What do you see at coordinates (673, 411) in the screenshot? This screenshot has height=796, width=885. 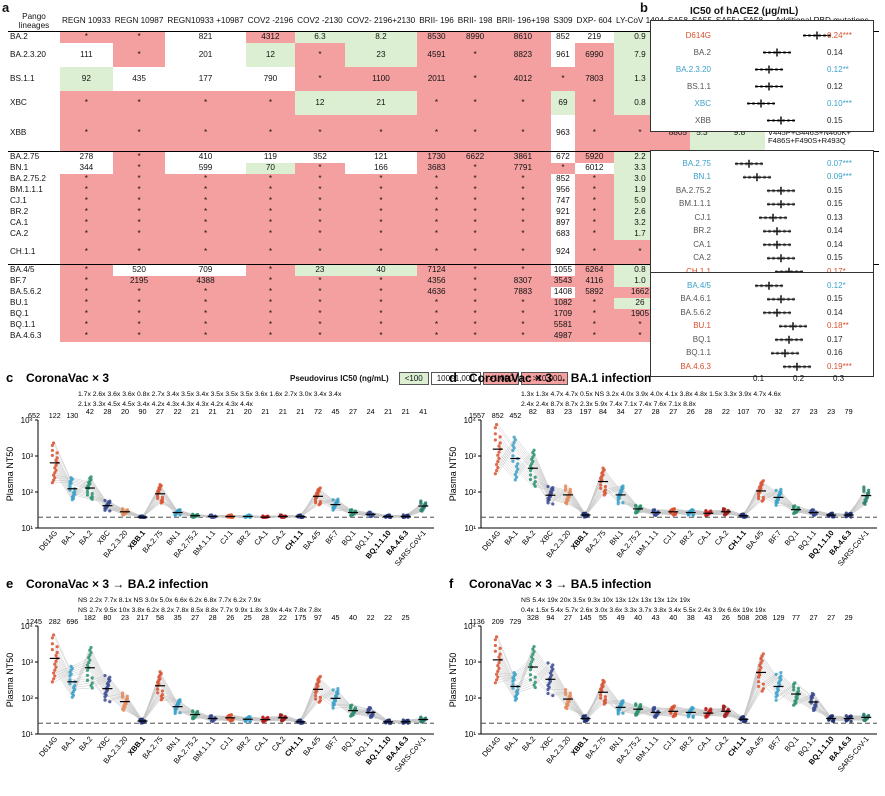 I see `median-value: 27` at bounding box center [673, 411].